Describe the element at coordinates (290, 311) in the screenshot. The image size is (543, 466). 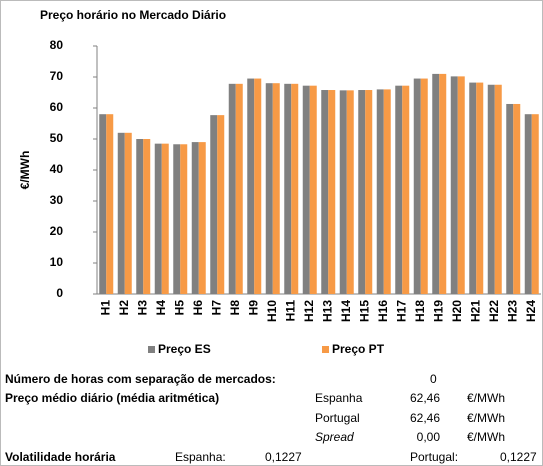
I see `x-tick-label: H11` at that location.